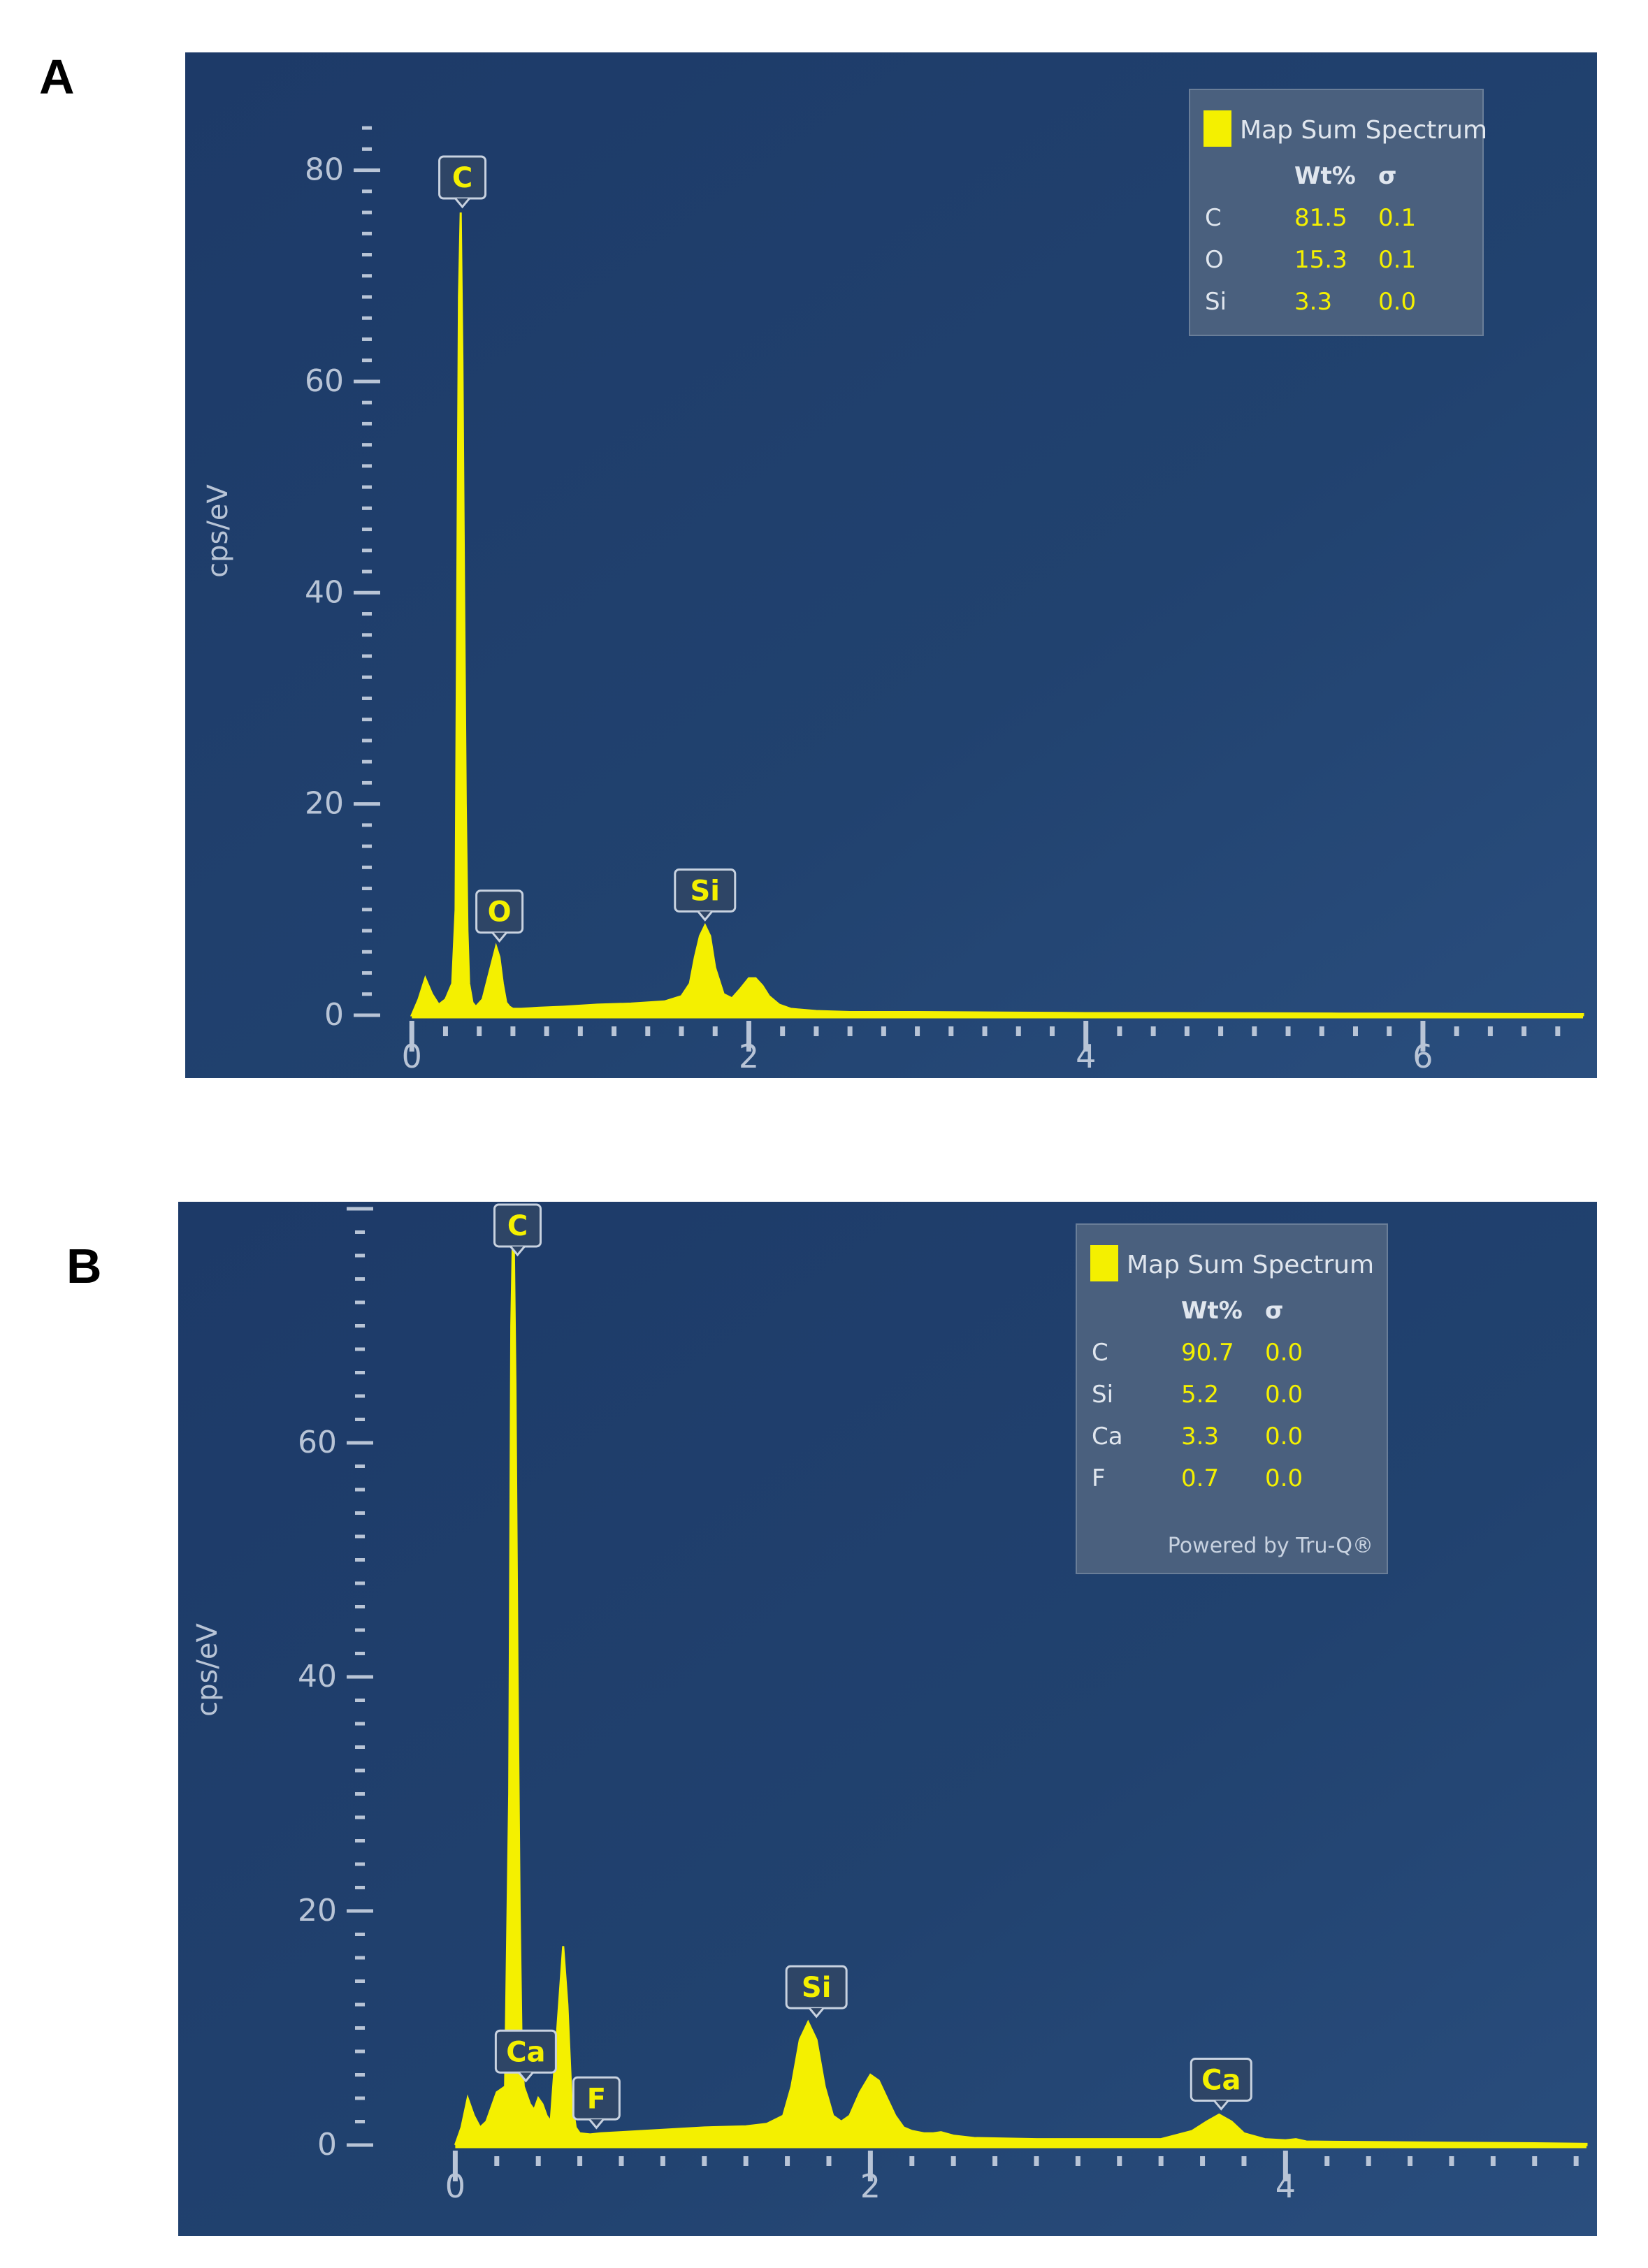  I want to click on x-axis: 0 2 4, so click(1012, 2178).